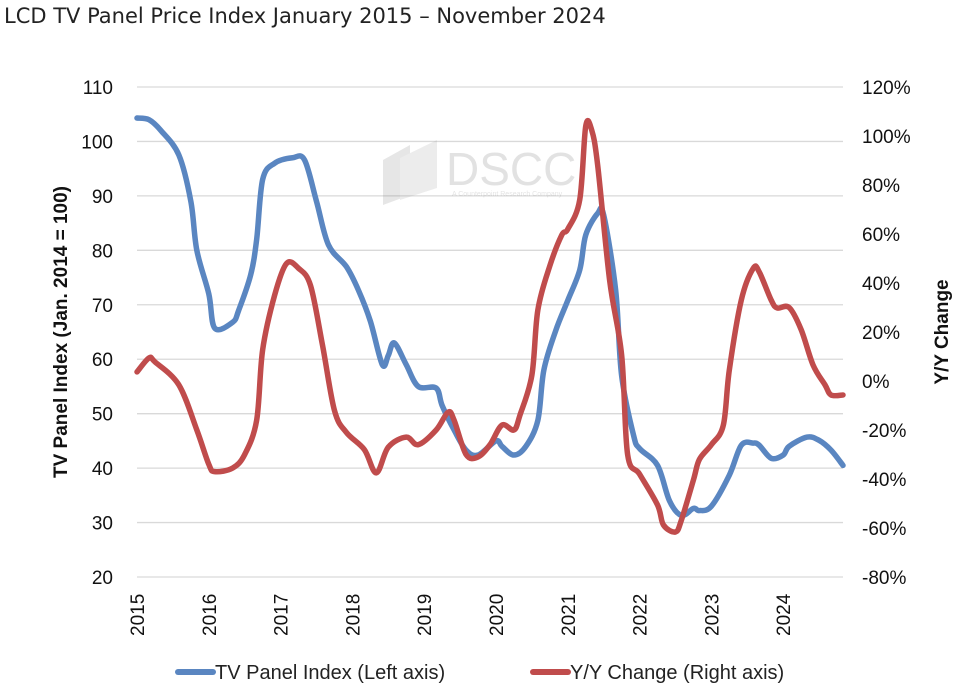  What do you see at coordinates (102, 360) in the screenshot?
I see `y-tick-label: 60` at bounding box center [102, 360].